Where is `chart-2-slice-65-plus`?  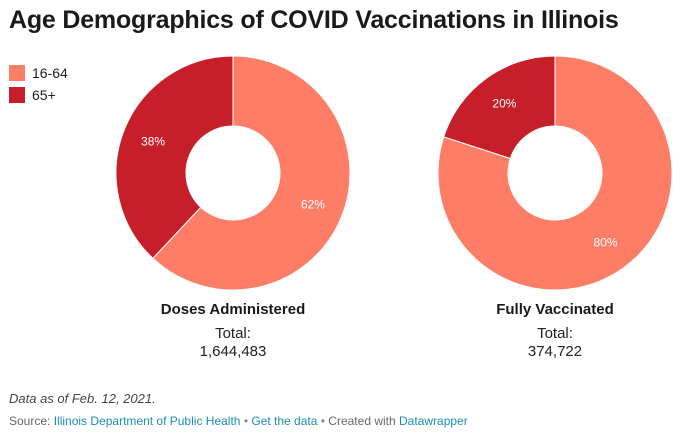 chart-2-slice-65-plus is located at coordinates (499, 107).